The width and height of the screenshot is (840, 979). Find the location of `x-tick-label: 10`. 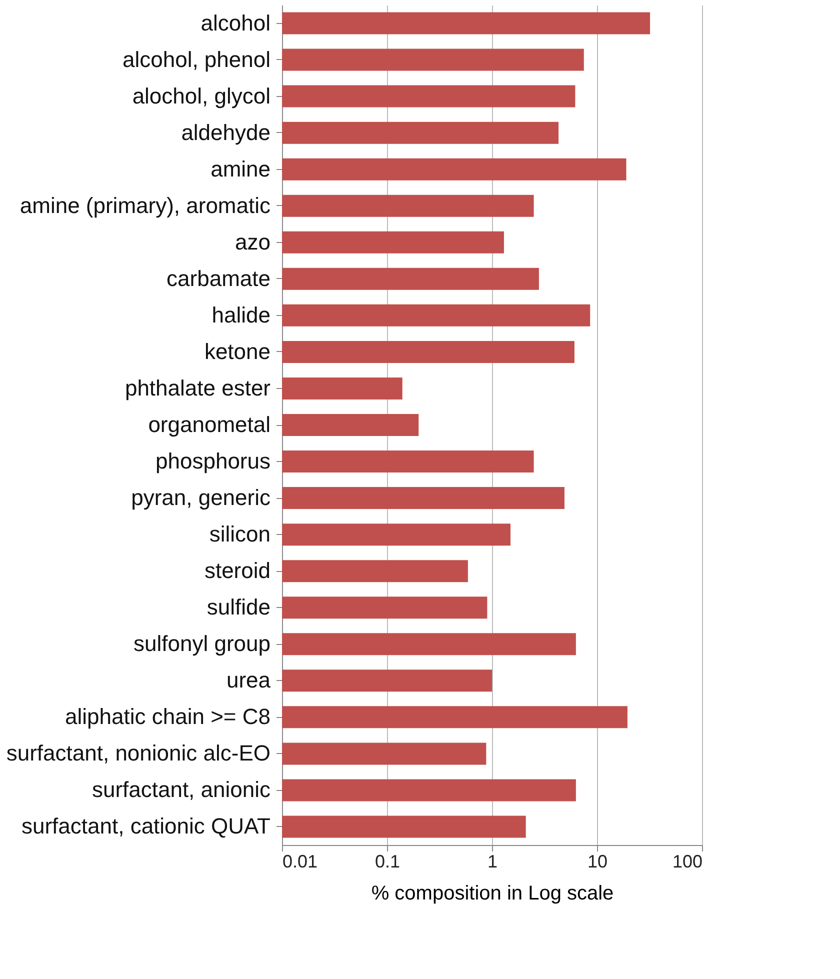

x-tick-label: 10 is located at coordinates (597, 862).